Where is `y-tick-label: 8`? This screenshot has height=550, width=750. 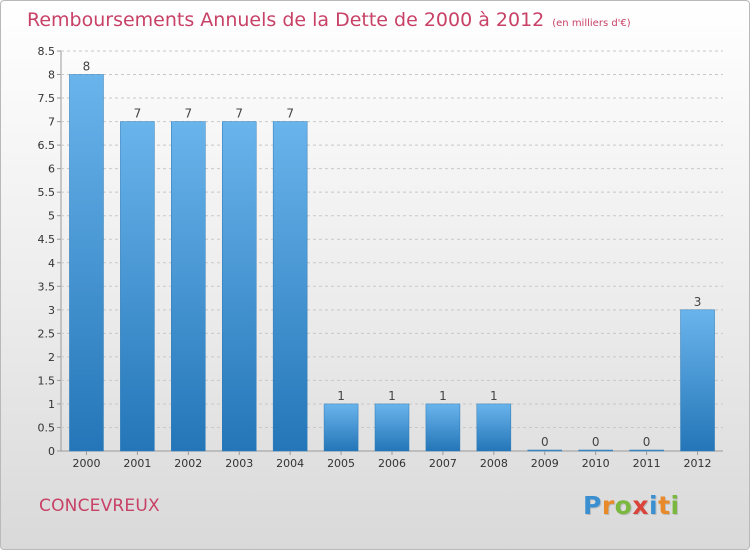
y-tick-label: 8 is located at coordinates (51, 75).